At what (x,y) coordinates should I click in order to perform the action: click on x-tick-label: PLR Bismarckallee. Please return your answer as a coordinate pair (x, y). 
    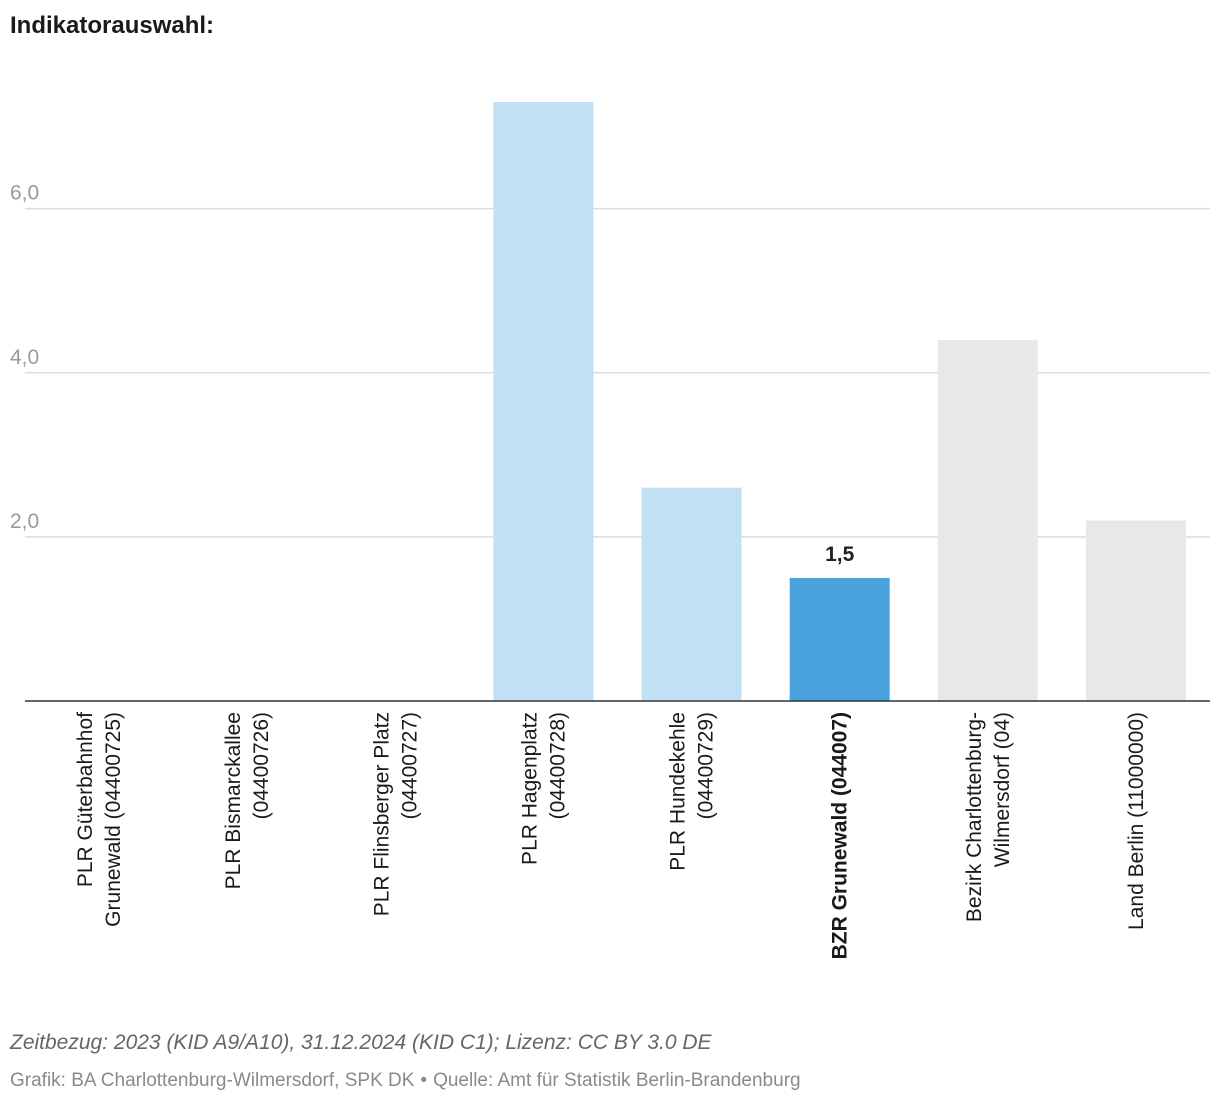
    Looking at the image, I should click on (233, 800).